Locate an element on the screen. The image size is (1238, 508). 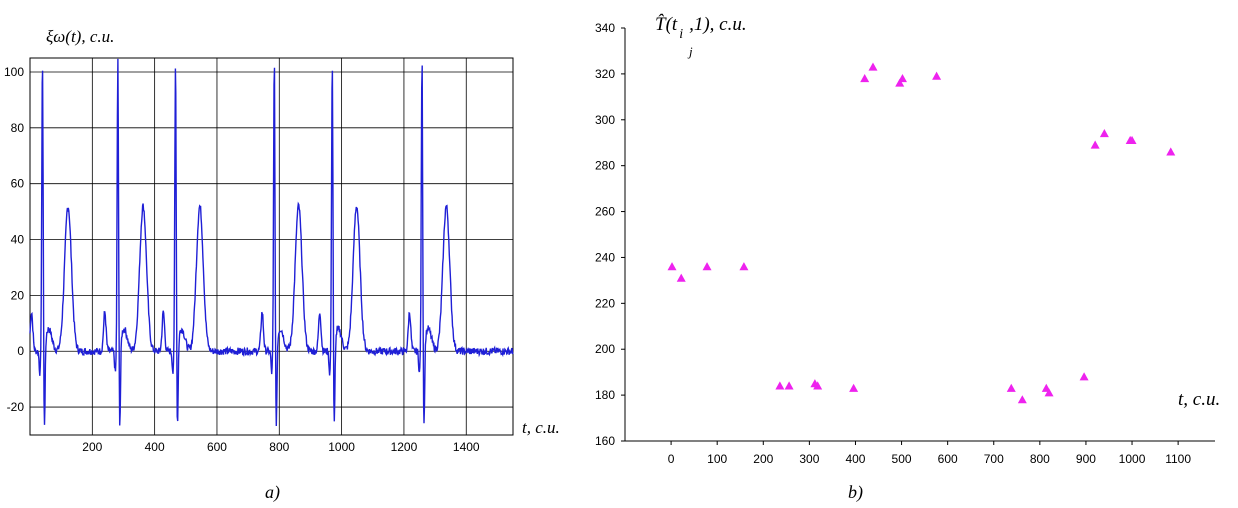
plot-a-xtick-label: 1200 is located at coordinates (404, 447).